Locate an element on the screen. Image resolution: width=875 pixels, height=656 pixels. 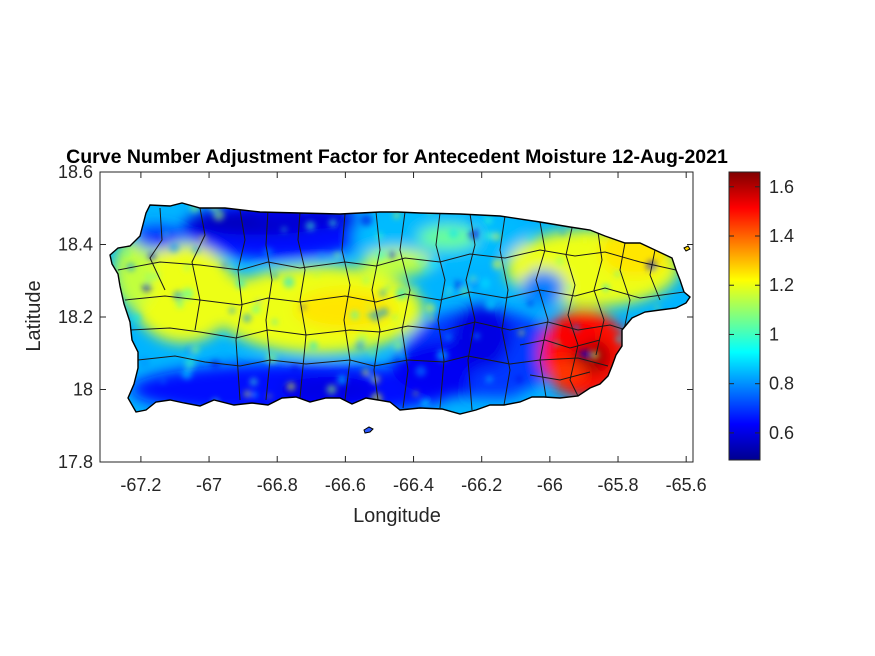
x-tick-label: -66.6 is located at coordinates (345, 485).